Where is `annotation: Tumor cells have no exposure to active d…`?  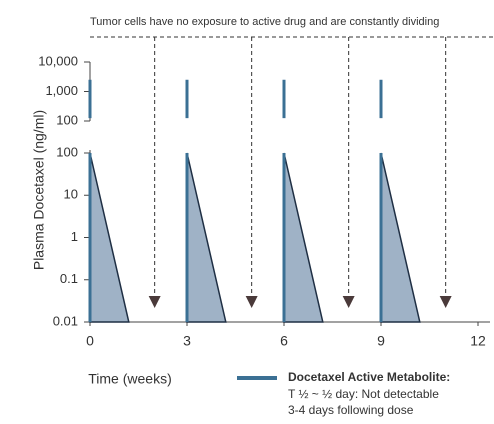
annotation: Tumor cells have no exposure to active d… is located at coordinates (264, 22).